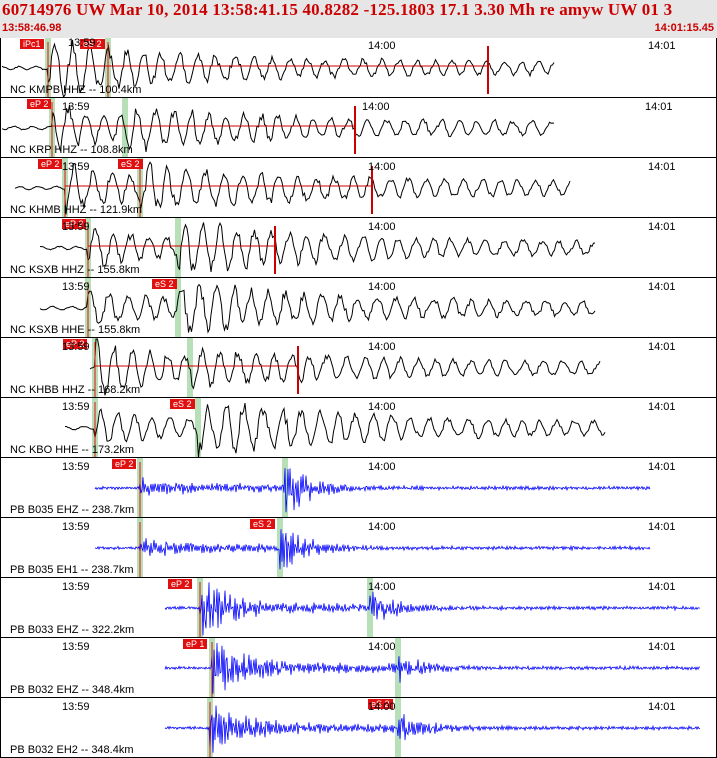 The width and height of the screenshot is (717, 758). Describe the element at coordinates (72, 450) in the screenshot. I see `station-label: NC KBO HHE -- 173.2km` at that location.